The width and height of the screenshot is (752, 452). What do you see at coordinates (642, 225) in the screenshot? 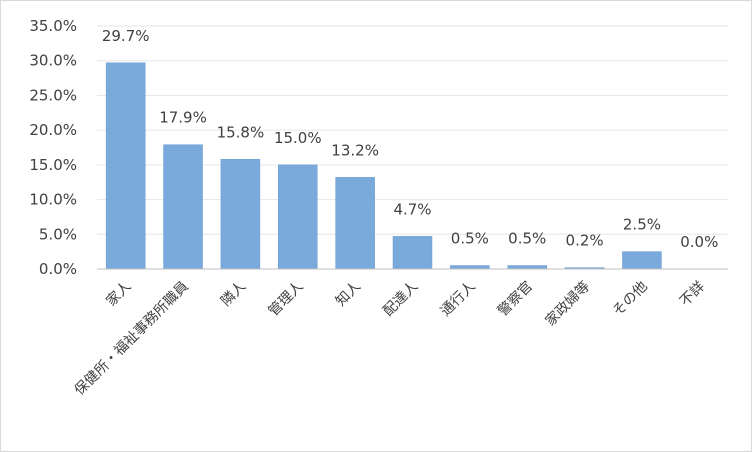
I see `data-label: 2.5%` at bounding box center [642, 225].